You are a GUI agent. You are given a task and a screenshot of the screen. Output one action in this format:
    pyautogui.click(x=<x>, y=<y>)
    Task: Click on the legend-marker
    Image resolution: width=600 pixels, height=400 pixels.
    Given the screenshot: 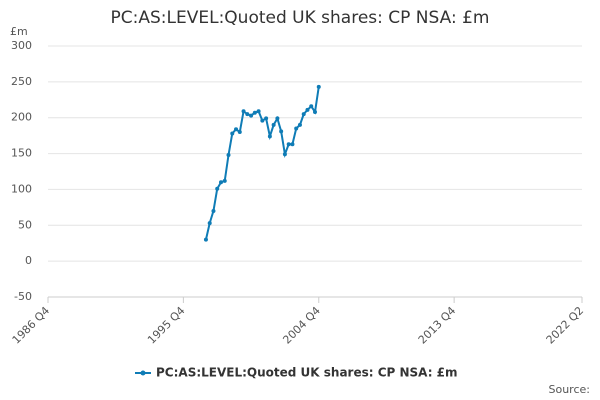 What is the action you would take?
    pyautogui.click(x=143, y=373)
    